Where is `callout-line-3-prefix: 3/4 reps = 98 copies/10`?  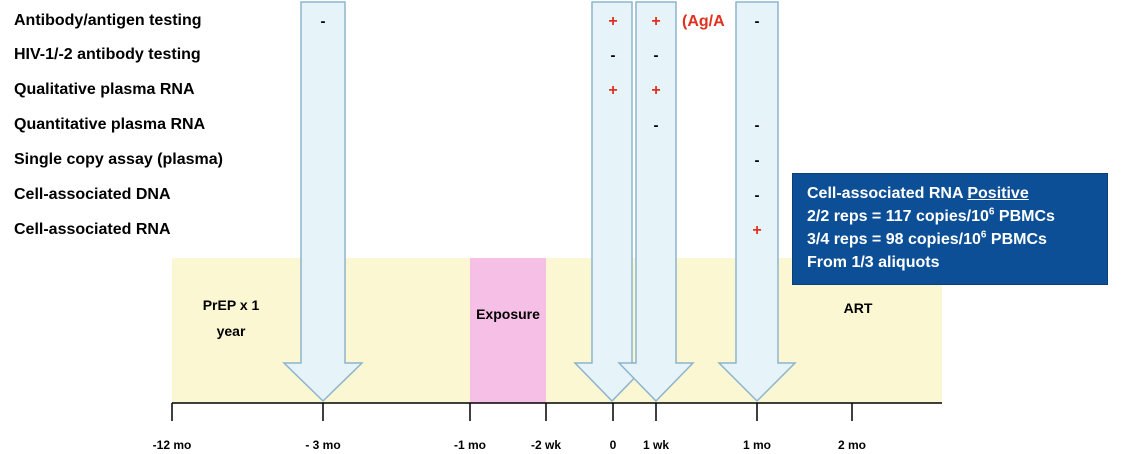
callout-line-3-prefix: 3/4 reps = 98 copies/10 is located at coordinates (894, 239).